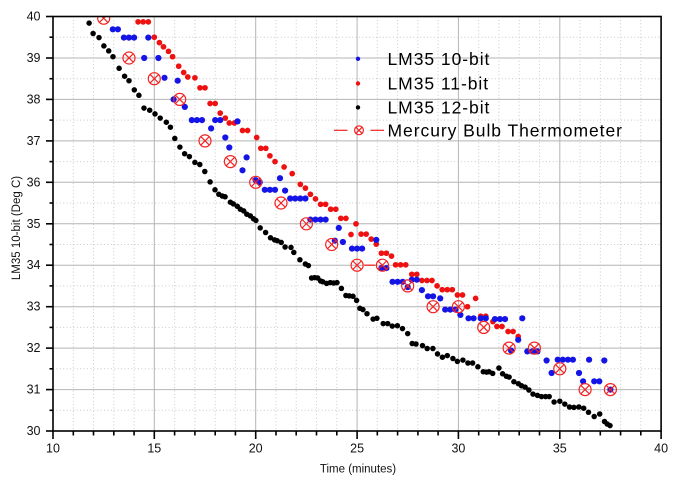 The width and height of the screenshot is (680, 480). I want to click on svg-text: 31, so click(34, 390).